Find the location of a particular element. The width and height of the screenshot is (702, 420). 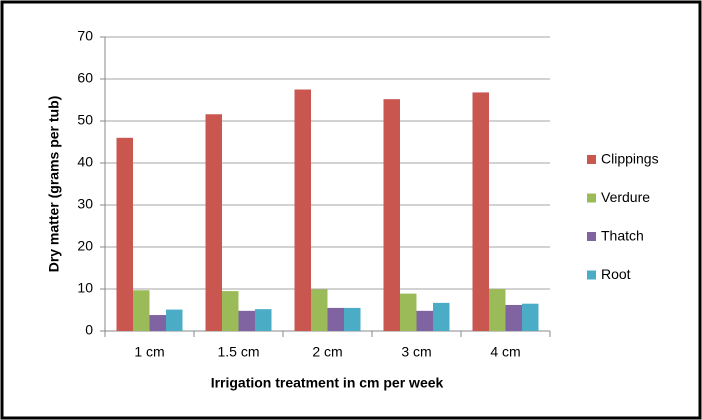

y-tick-label: 10 is located at coordinates (85, 288).